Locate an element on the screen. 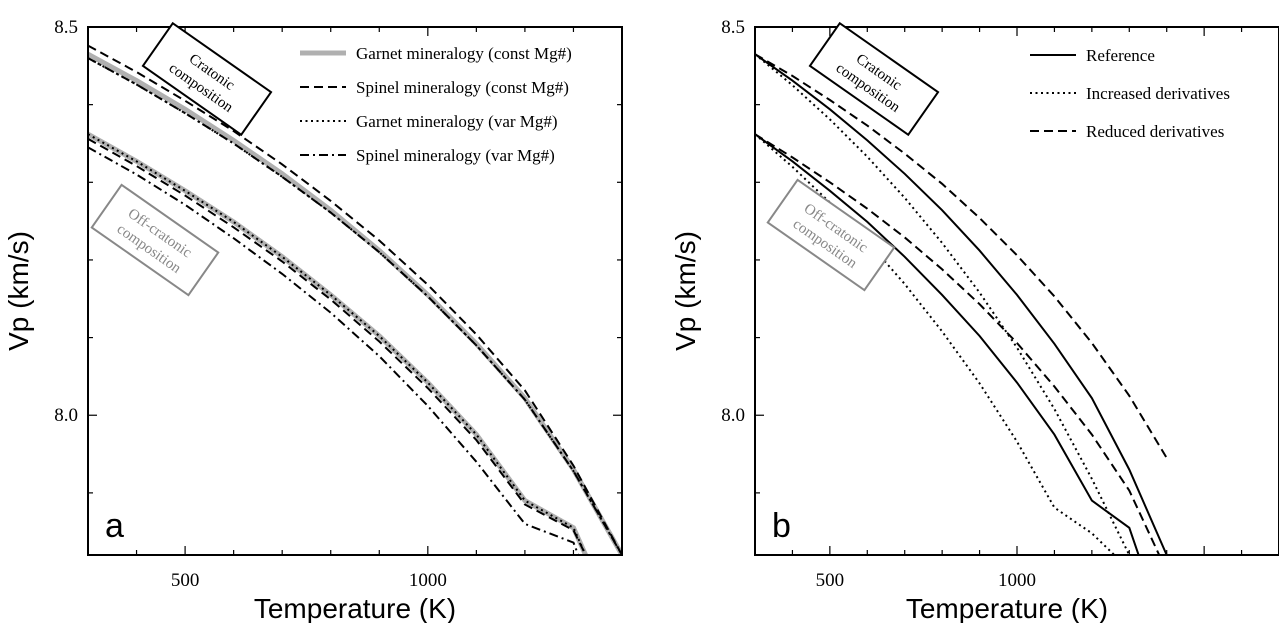 The width and height of the screenshot is (1279, 623). legend-label: Reduced derivatives is located at coordinates (1155, 131).